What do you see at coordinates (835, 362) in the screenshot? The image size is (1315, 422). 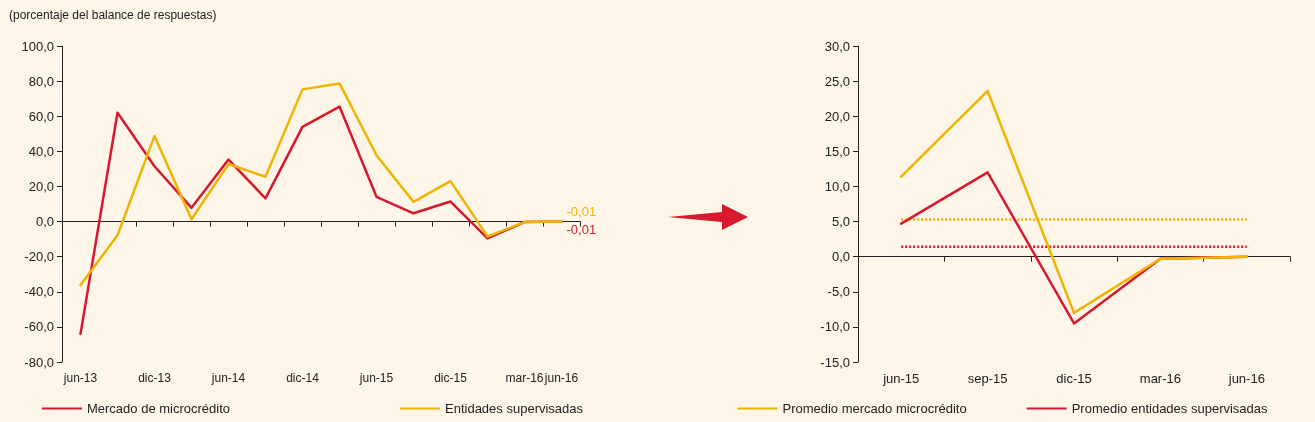 I see `y-tick-label: -15,0` at bounding box center [835, 362].